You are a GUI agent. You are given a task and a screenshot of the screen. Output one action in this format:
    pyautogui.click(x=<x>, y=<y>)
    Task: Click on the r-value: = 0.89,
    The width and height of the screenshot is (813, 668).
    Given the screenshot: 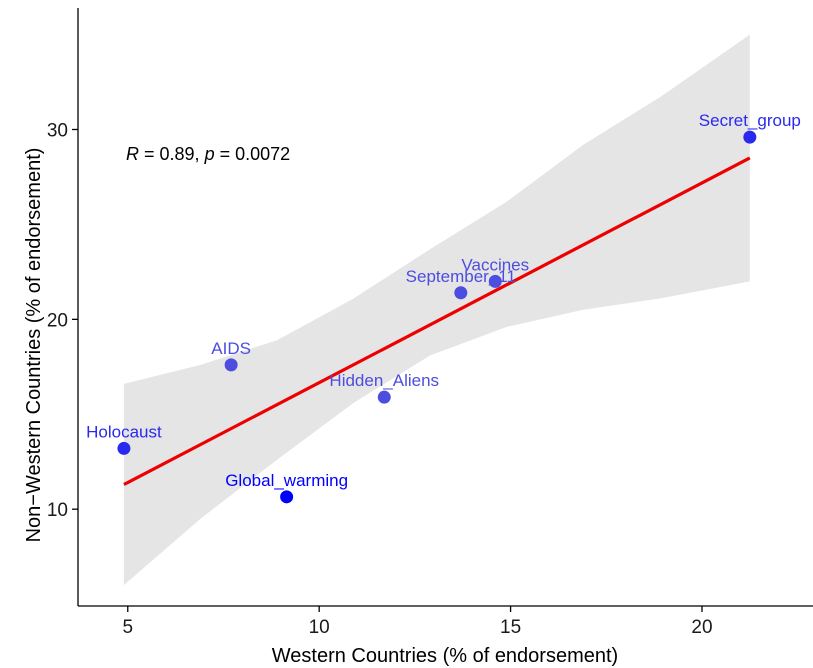 What is the action you would take?
    pyautogui.click(x=172, y=154)
    